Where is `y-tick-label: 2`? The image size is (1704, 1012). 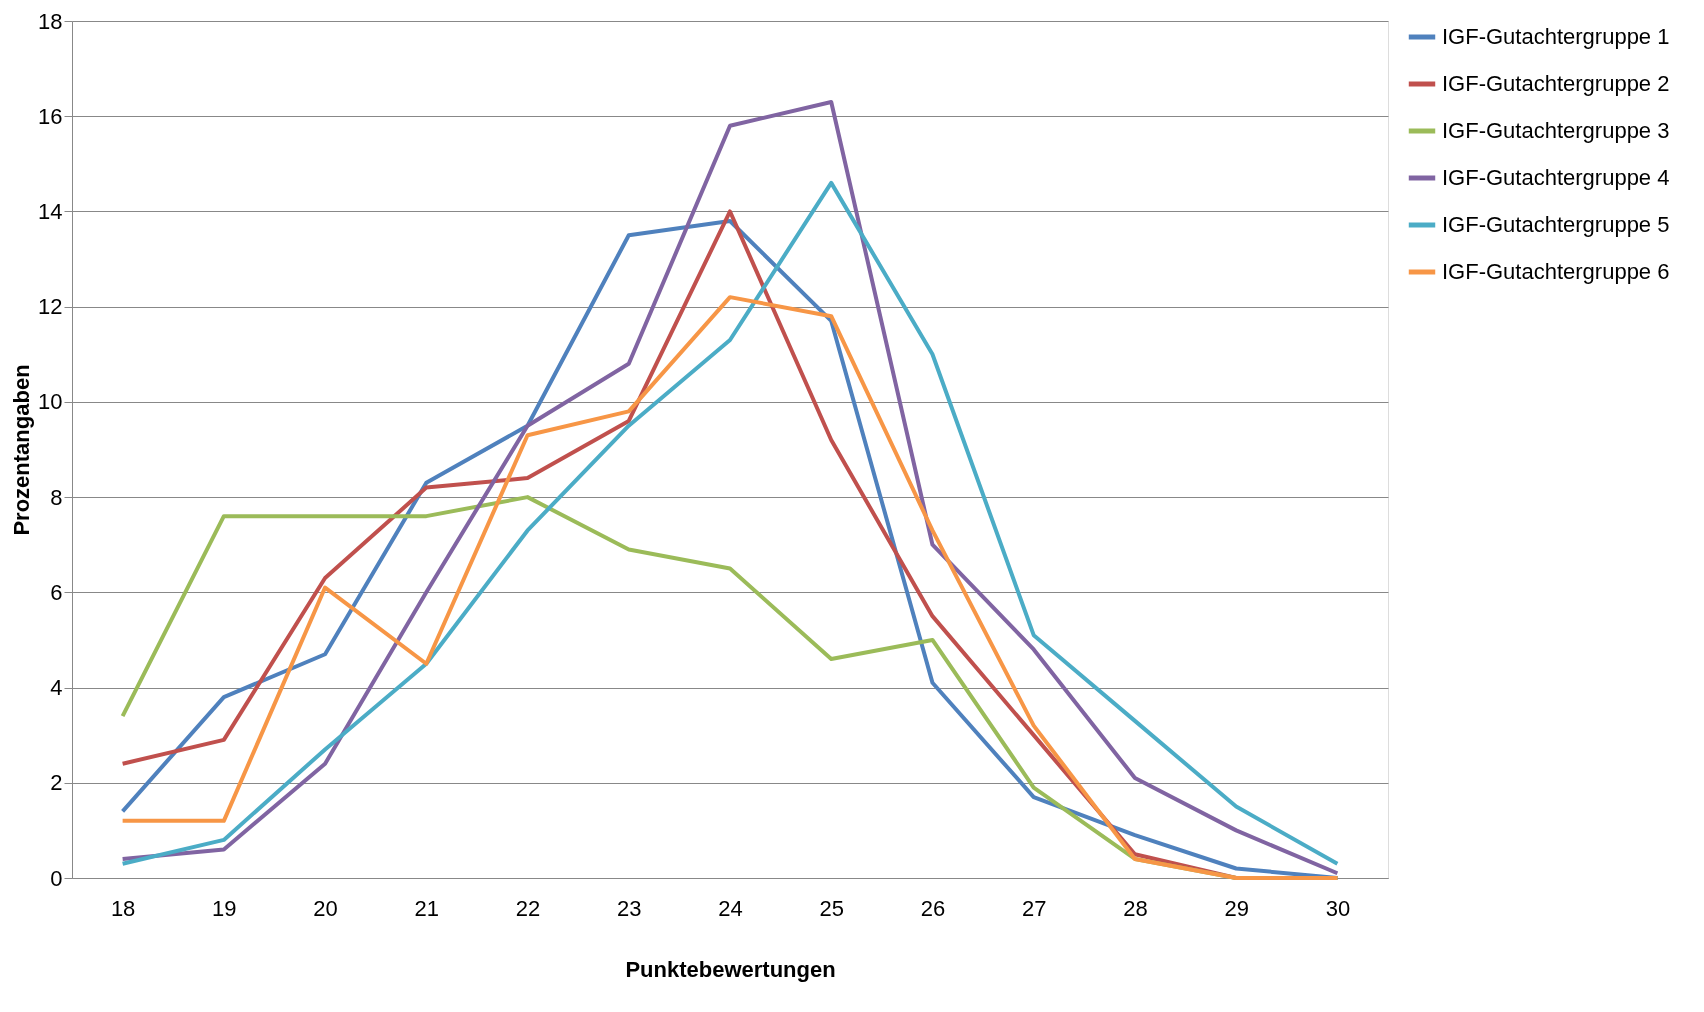
y-tick-label: 2 is located at coordinates (56, 783).